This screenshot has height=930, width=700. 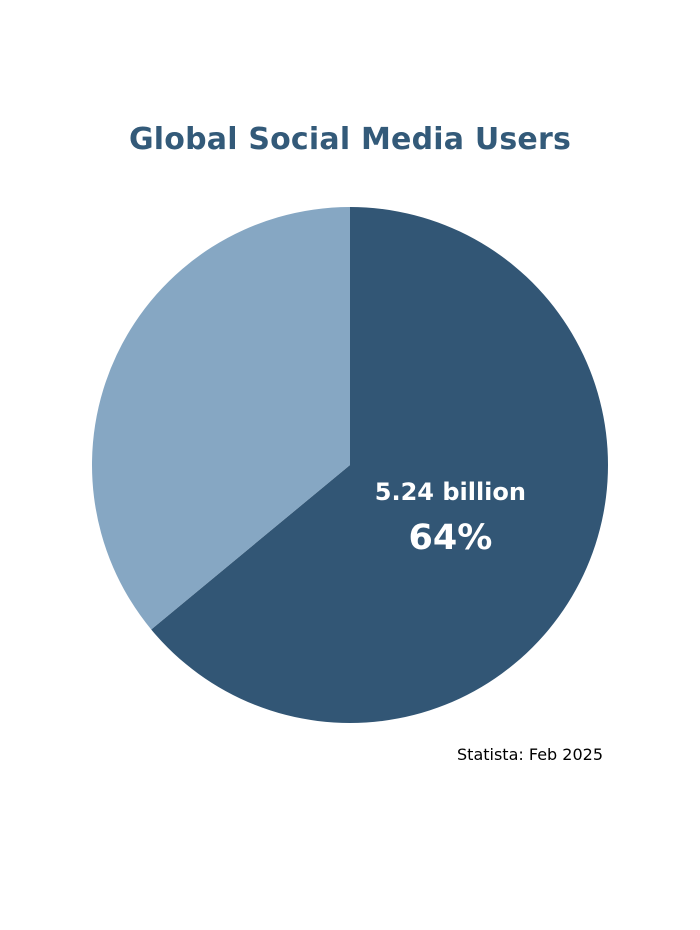 I want to click on slice-percent-label: 64%, so click(x=450, y=538).